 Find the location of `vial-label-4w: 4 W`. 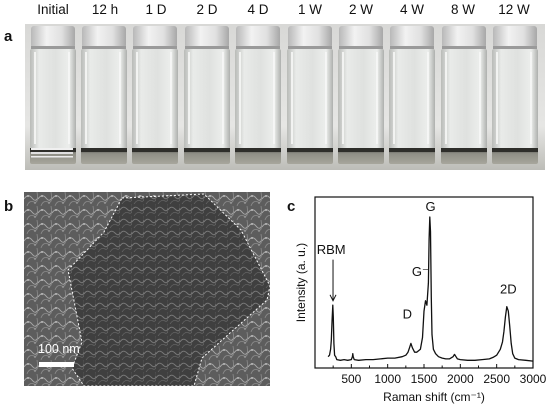

vial-label-4w: 4 W is located at coordinates (411, 9).